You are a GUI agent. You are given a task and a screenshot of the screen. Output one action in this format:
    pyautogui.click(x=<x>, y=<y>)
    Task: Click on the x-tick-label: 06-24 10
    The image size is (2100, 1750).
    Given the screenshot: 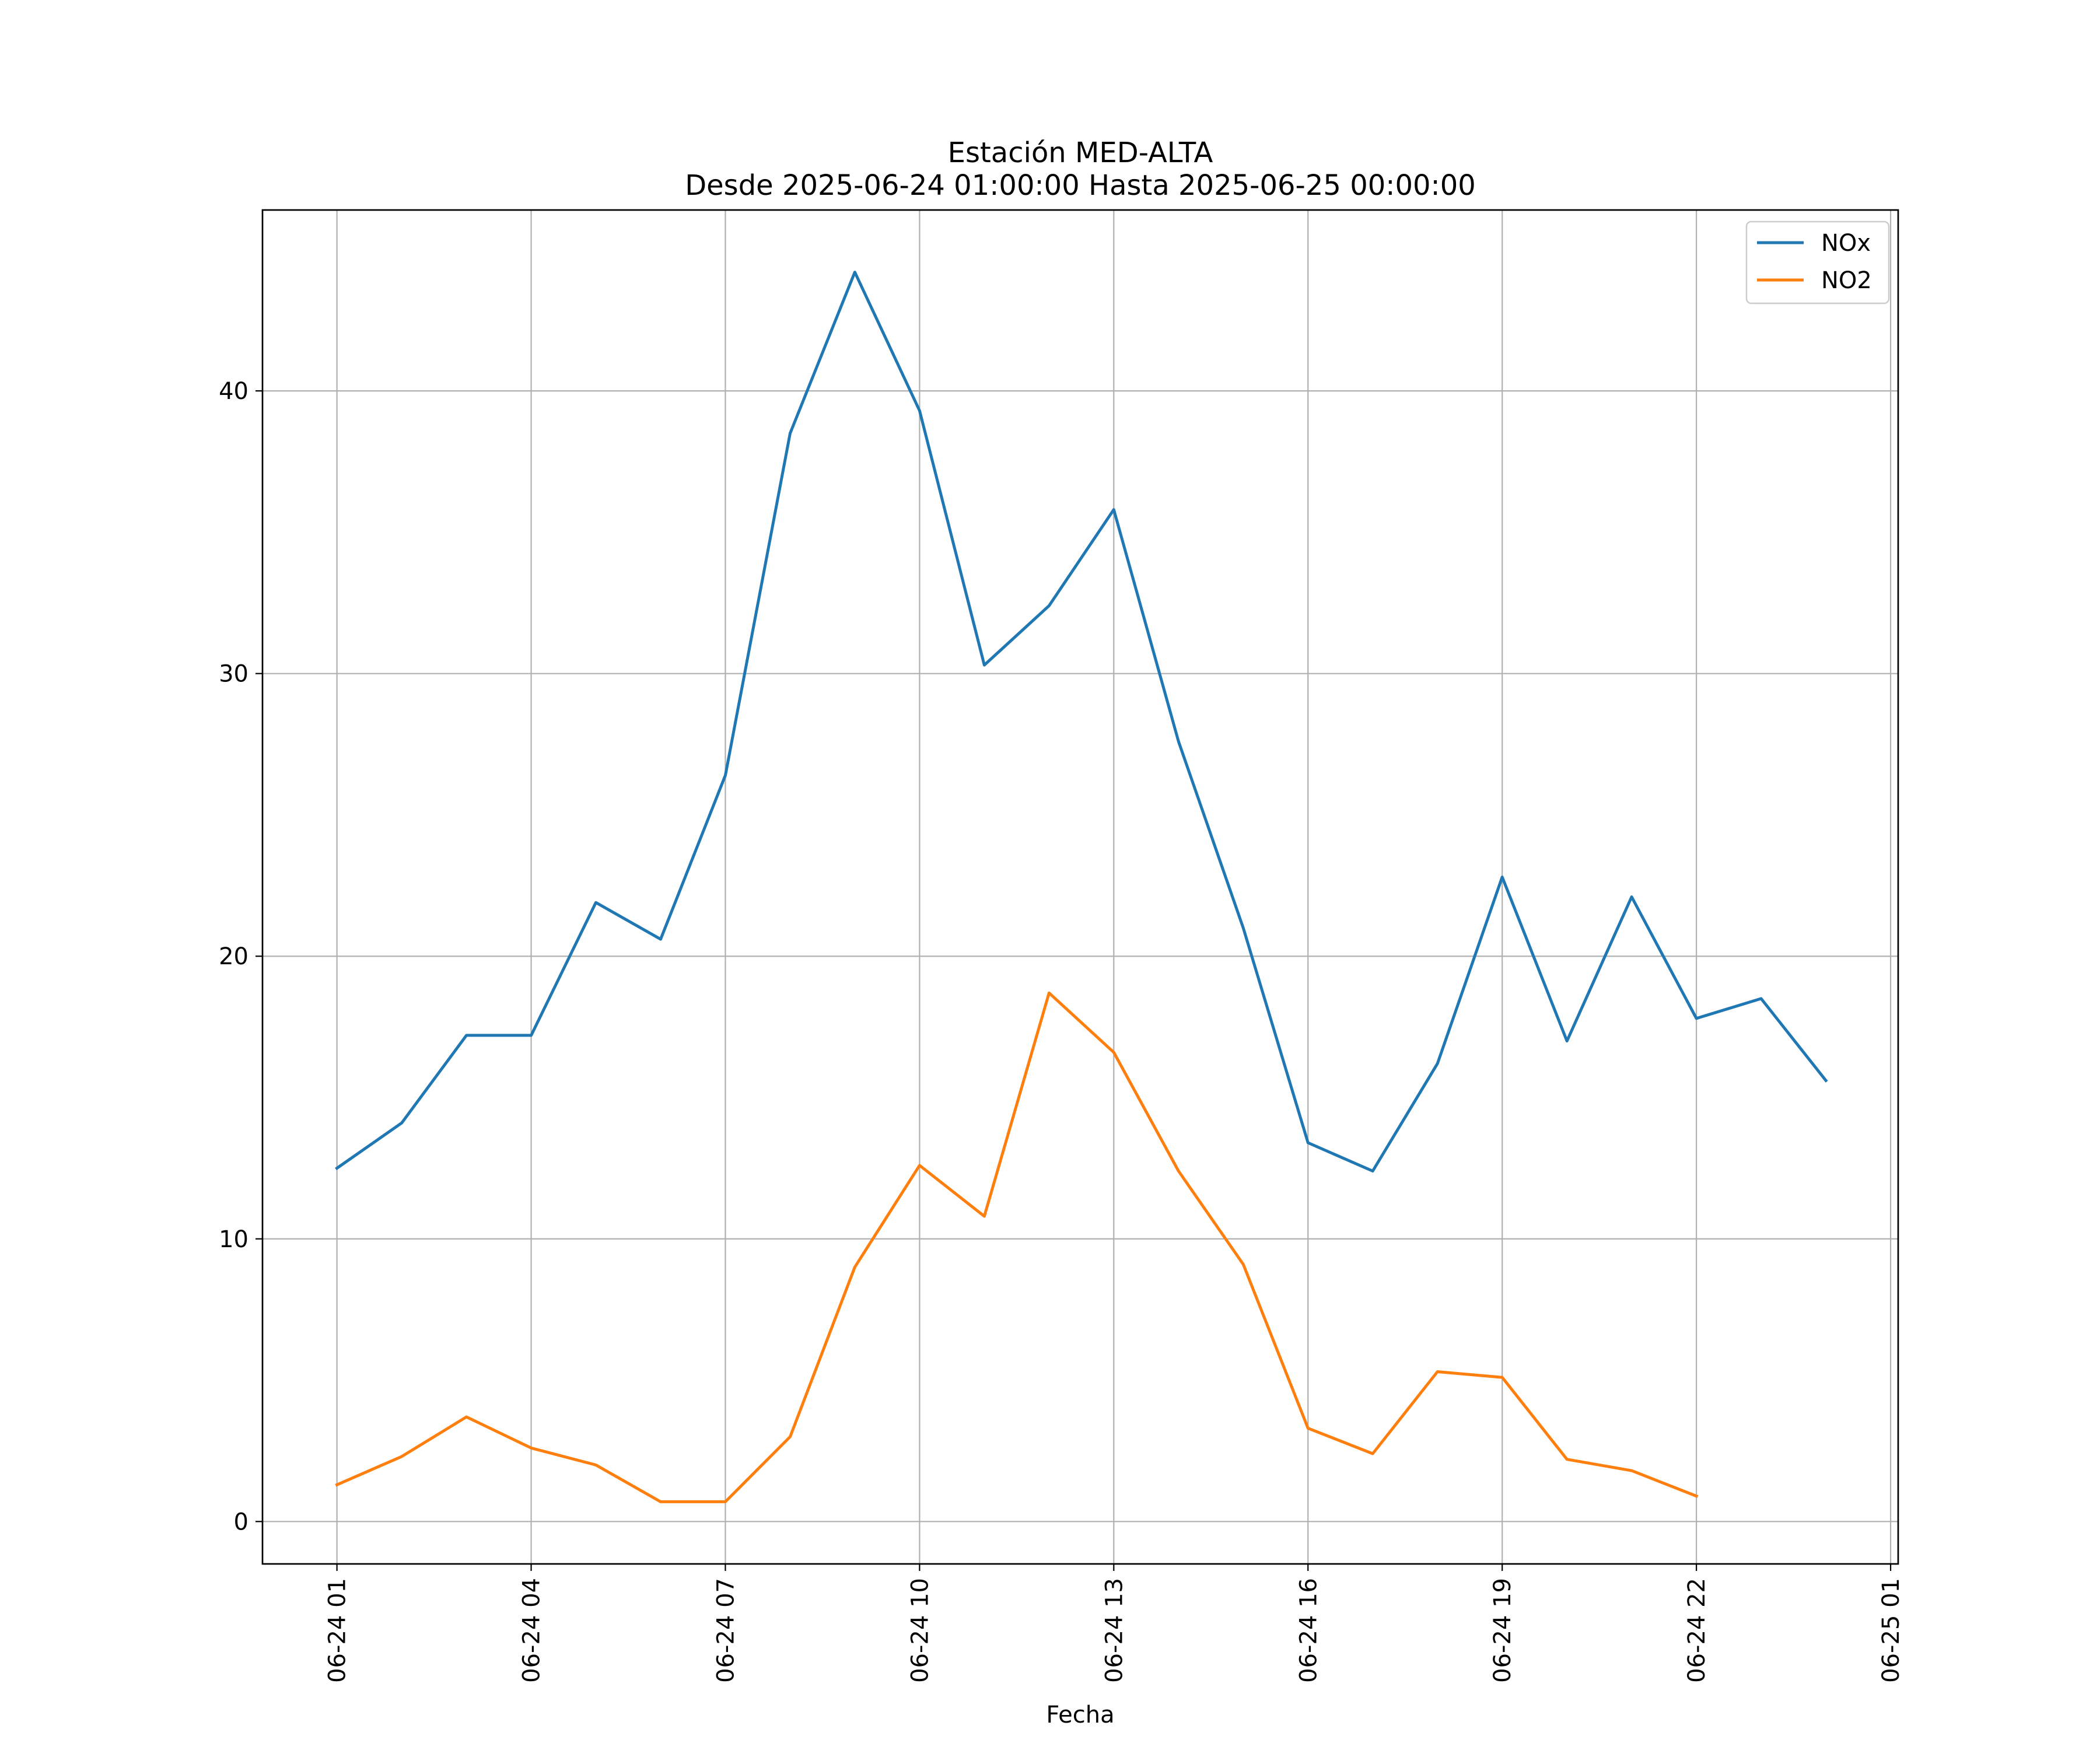 What is the action you would take?
    pyautogui.click(x=920, y=1630)
    